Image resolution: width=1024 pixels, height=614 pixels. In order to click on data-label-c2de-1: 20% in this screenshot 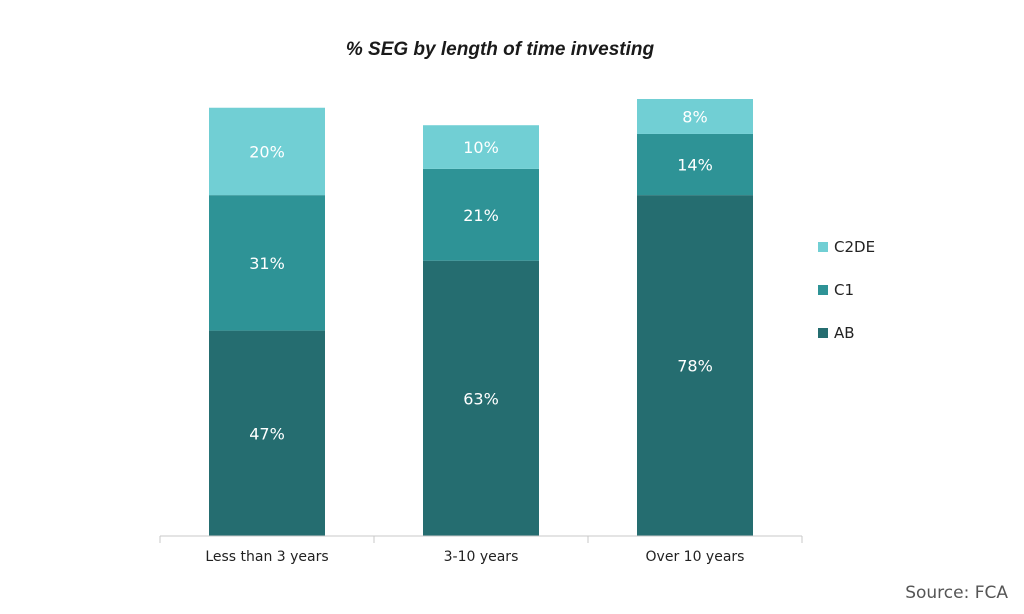, I will do `click(267, 151)`.